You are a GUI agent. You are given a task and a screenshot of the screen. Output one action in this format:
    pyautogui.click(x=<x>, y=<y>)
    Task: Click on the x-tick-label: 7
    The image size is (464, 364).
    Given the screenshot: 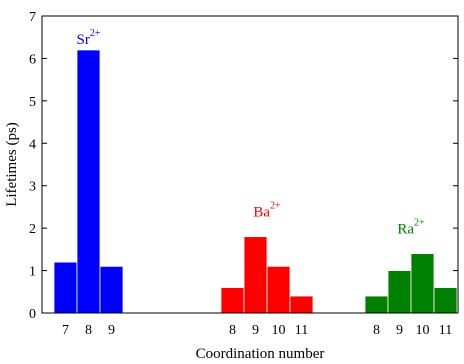 What is the action you would take?
    pyautogui.click(x=65, y=330)
    